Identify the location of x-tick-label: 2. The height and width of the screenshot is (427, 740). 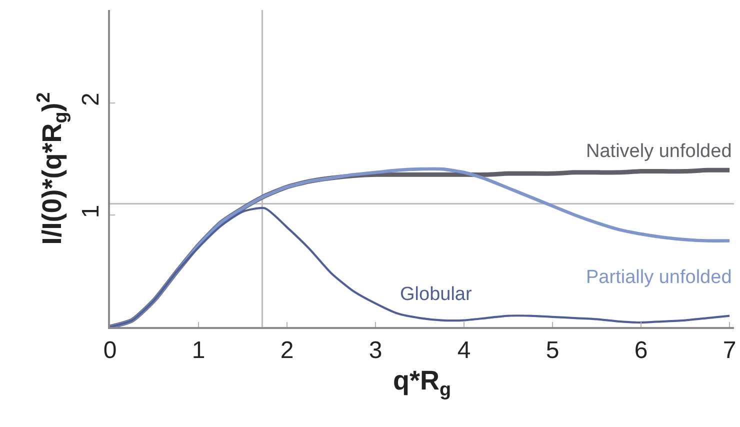
(287, 350).